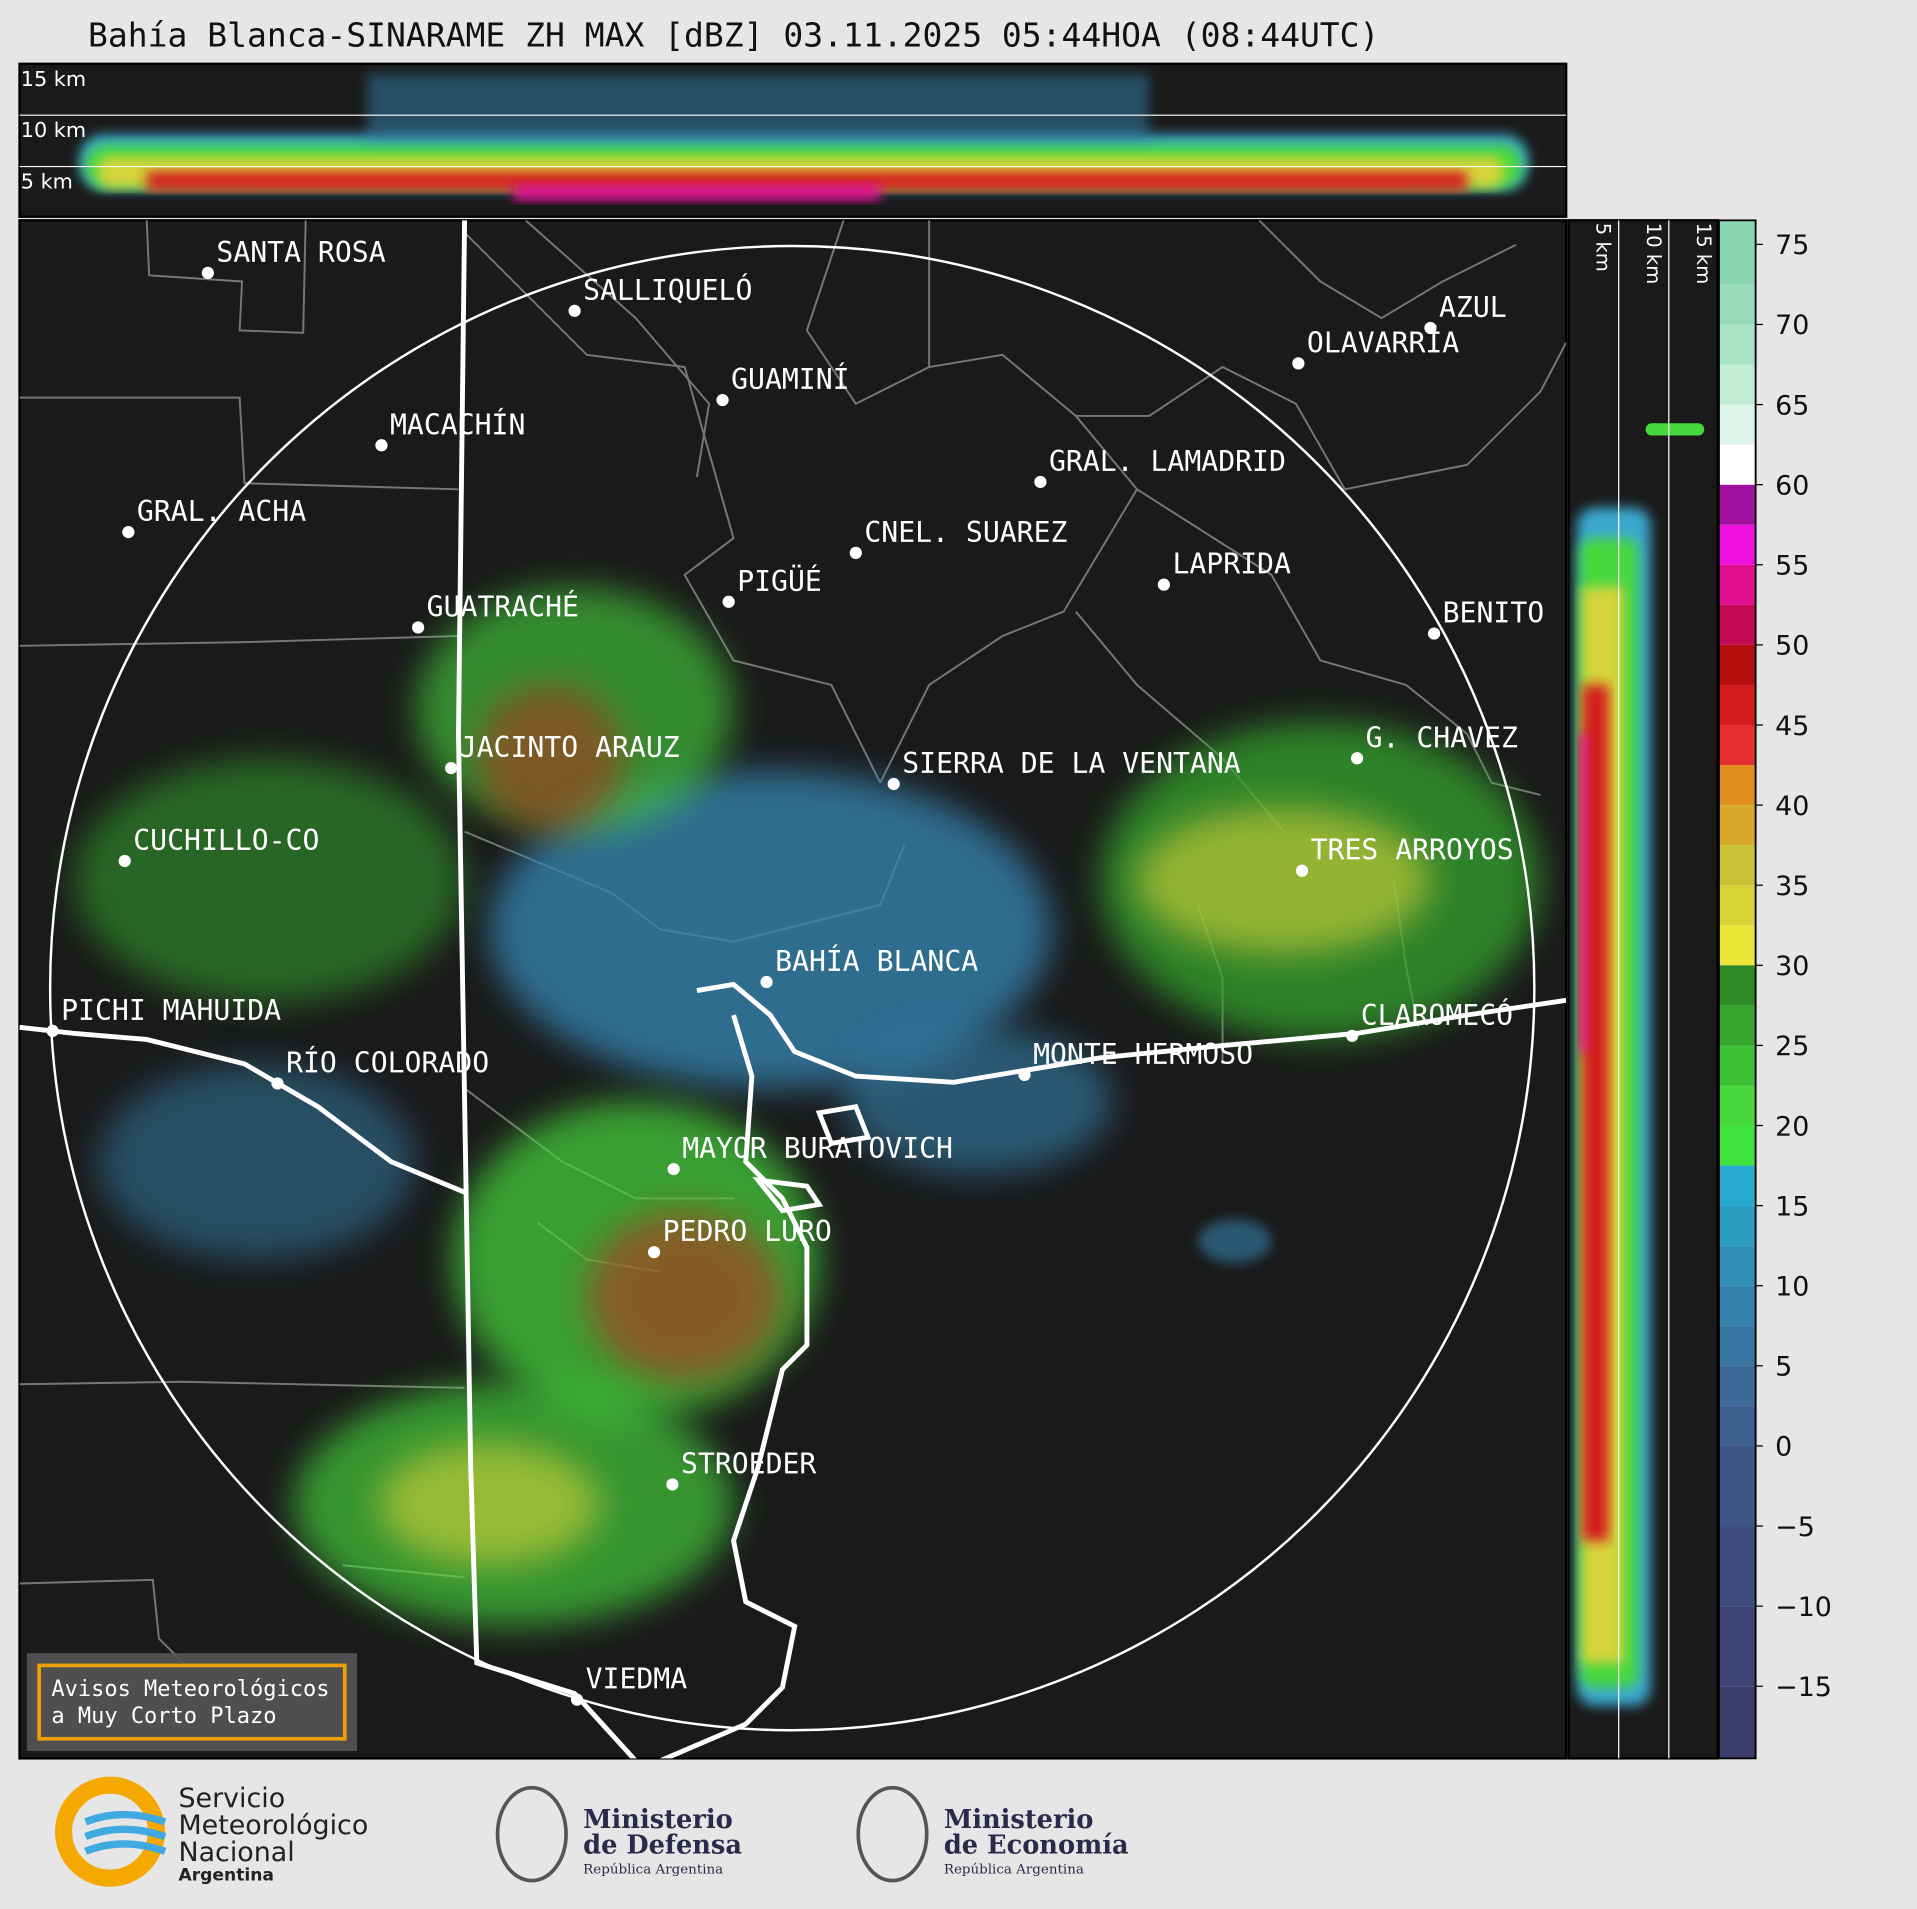 This screenshot has height=1909, width=1917. I want to click on shield, so click(531, 1834).